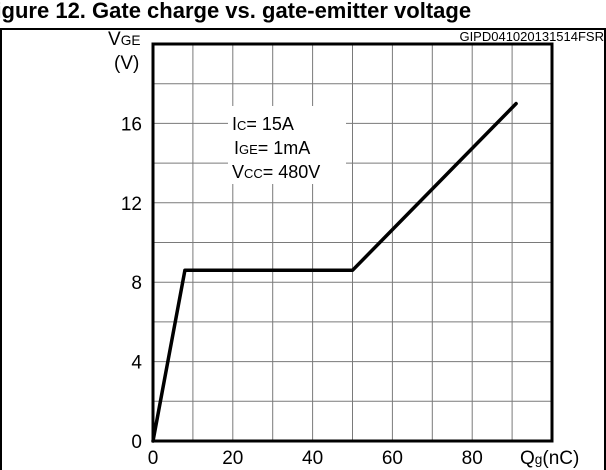 This screenshot has height=470, width=606. What do you see at coordinates (303, 29) in the screenshot?
I see `header-rule` at bounding box center [303, 29].